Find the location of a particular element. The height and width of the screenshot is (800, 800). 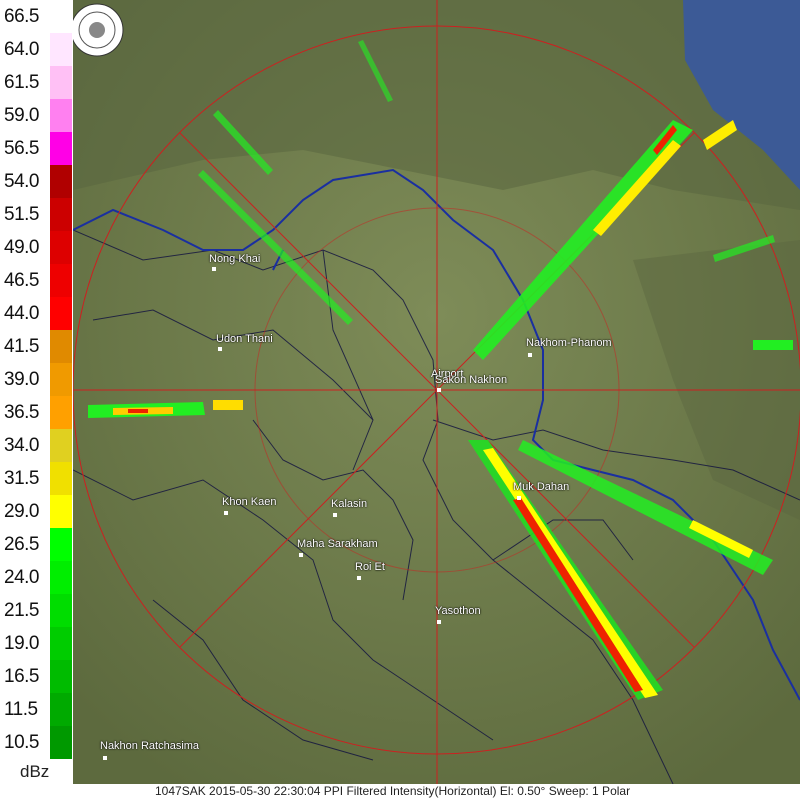

legend-row: 61.5 is located at coordinates (36, 82).